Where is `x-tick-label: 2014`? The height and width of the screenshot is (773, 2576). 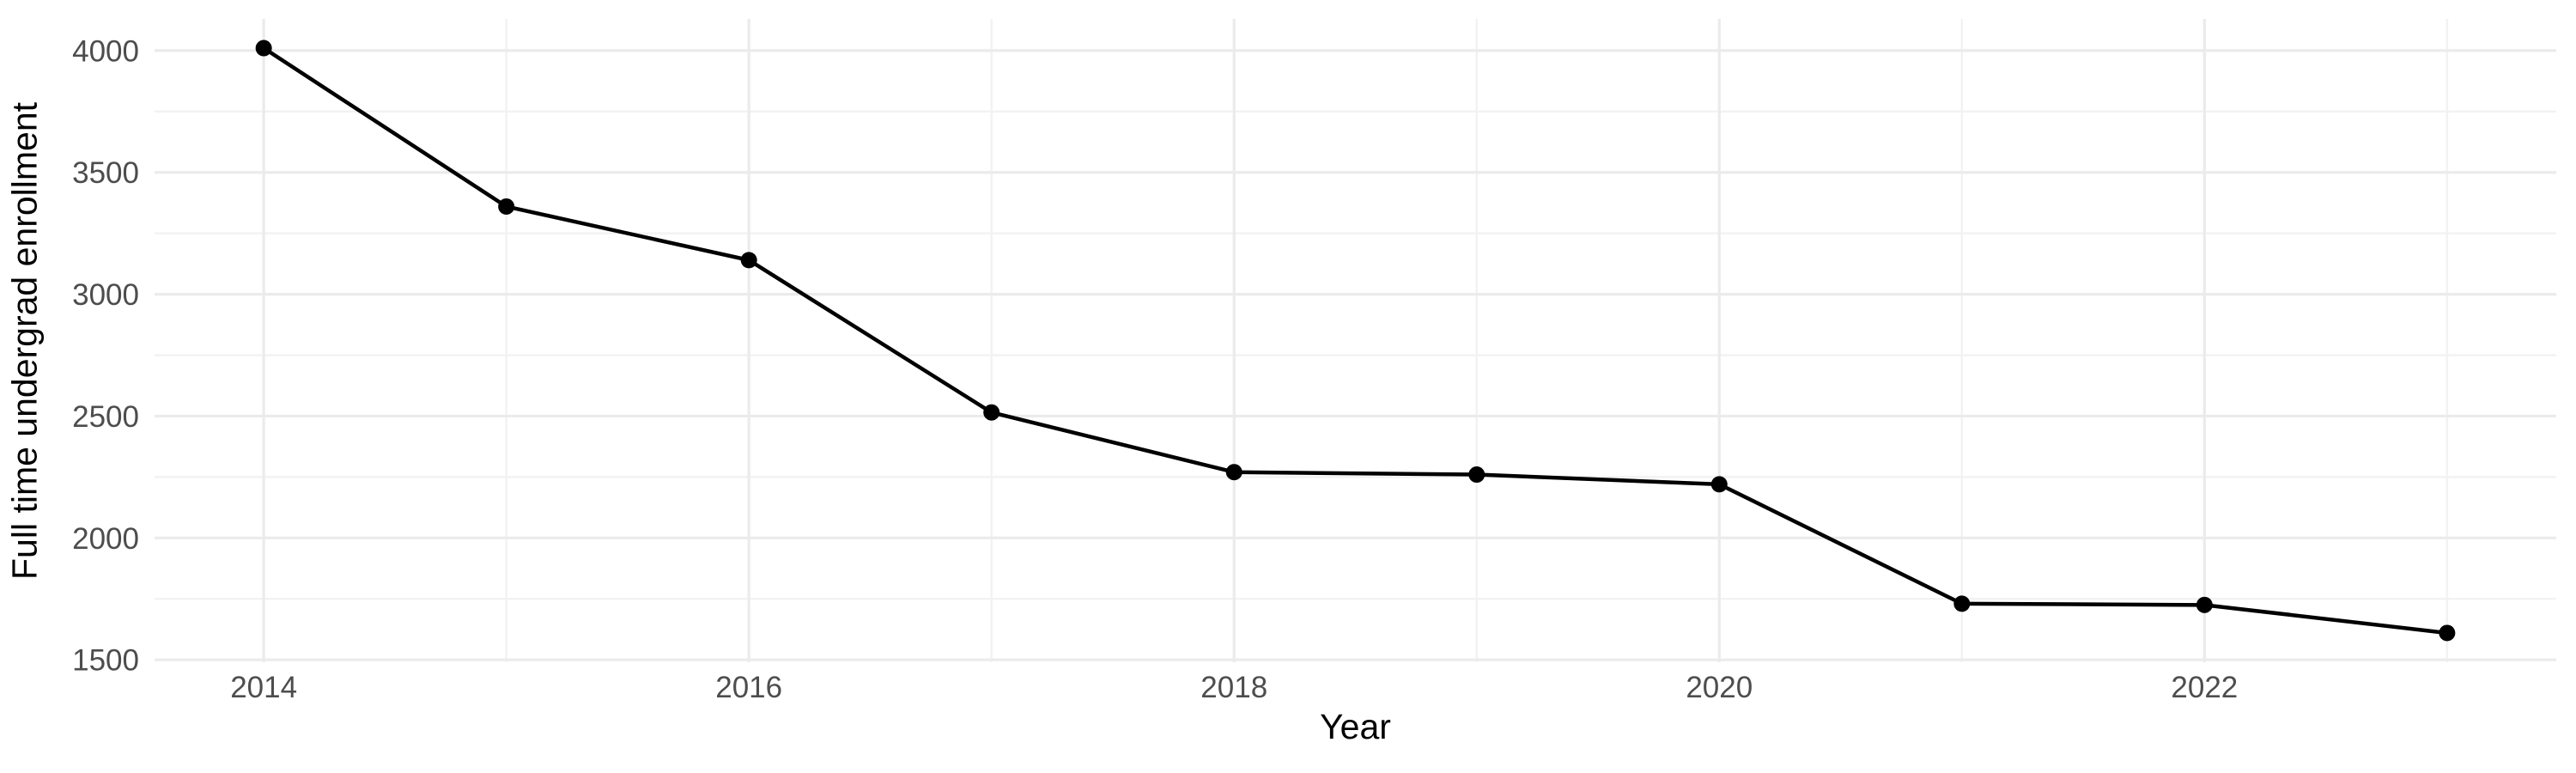 x-tick-label: 2014 is located at coordinates (263, 687).